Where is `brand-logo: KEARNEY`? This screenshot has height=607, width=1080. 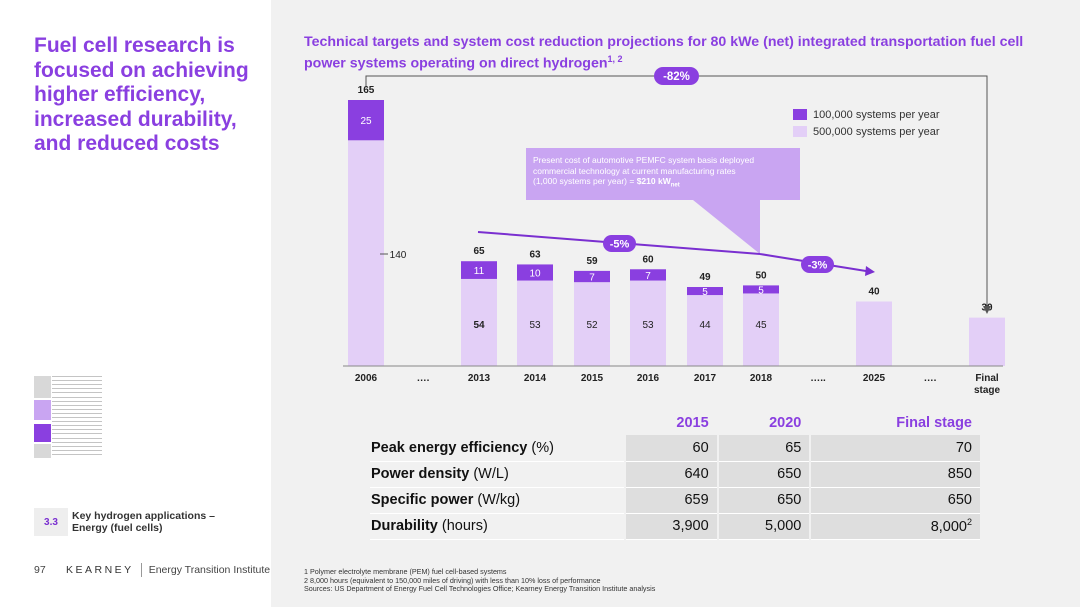 brand-logo: KEARNEY is located at coordinates (100, 570).